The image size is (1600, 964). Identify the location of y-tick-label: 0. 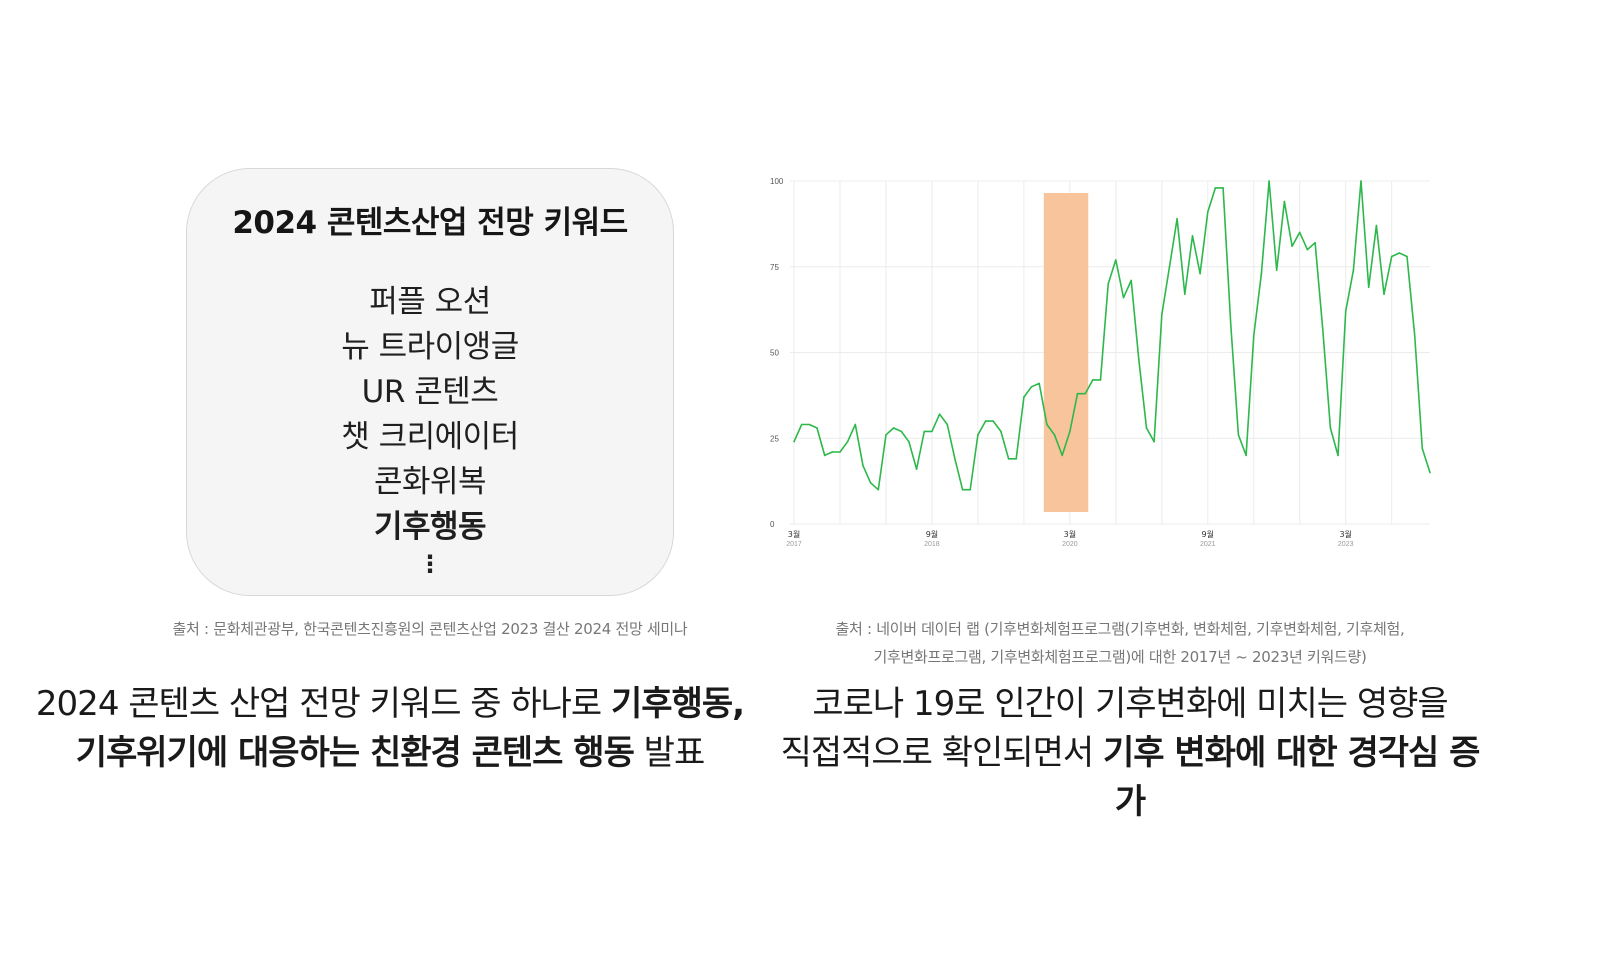
(772, 524).